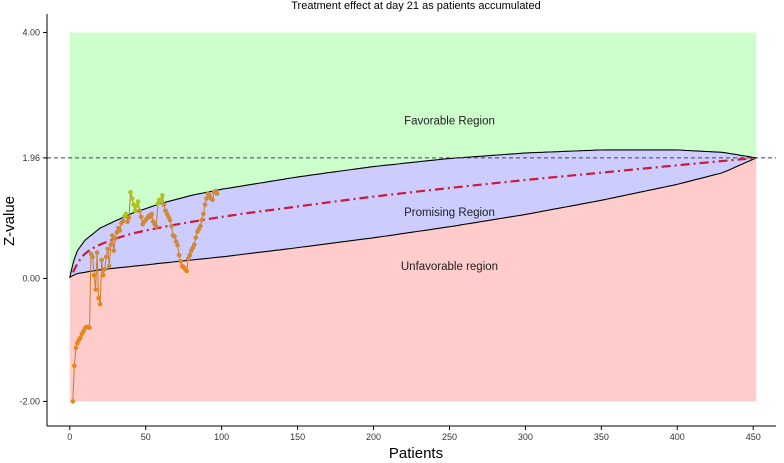  Describe the element at coordinates (449, 121) in the screenshot. I see `region-label-0: Favorable Region` at that location.